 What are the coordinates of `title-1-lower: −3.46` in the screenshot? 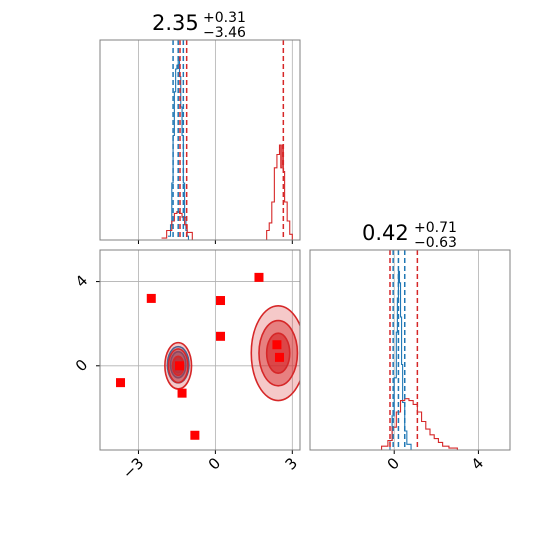 It's located at (224, 33).